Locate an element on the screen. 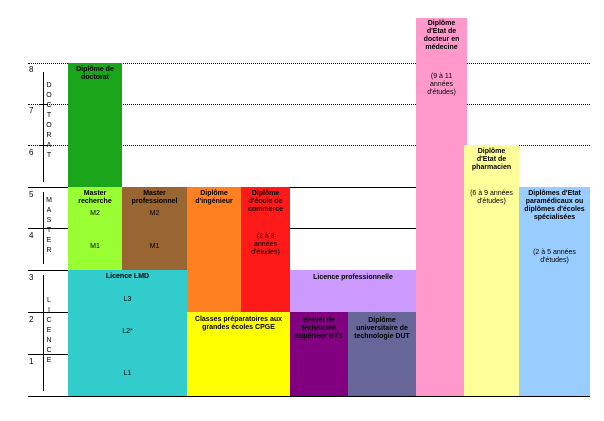 This screenshot has height=421, width=604. level-number: 7 is located at coordinates (31, 110).